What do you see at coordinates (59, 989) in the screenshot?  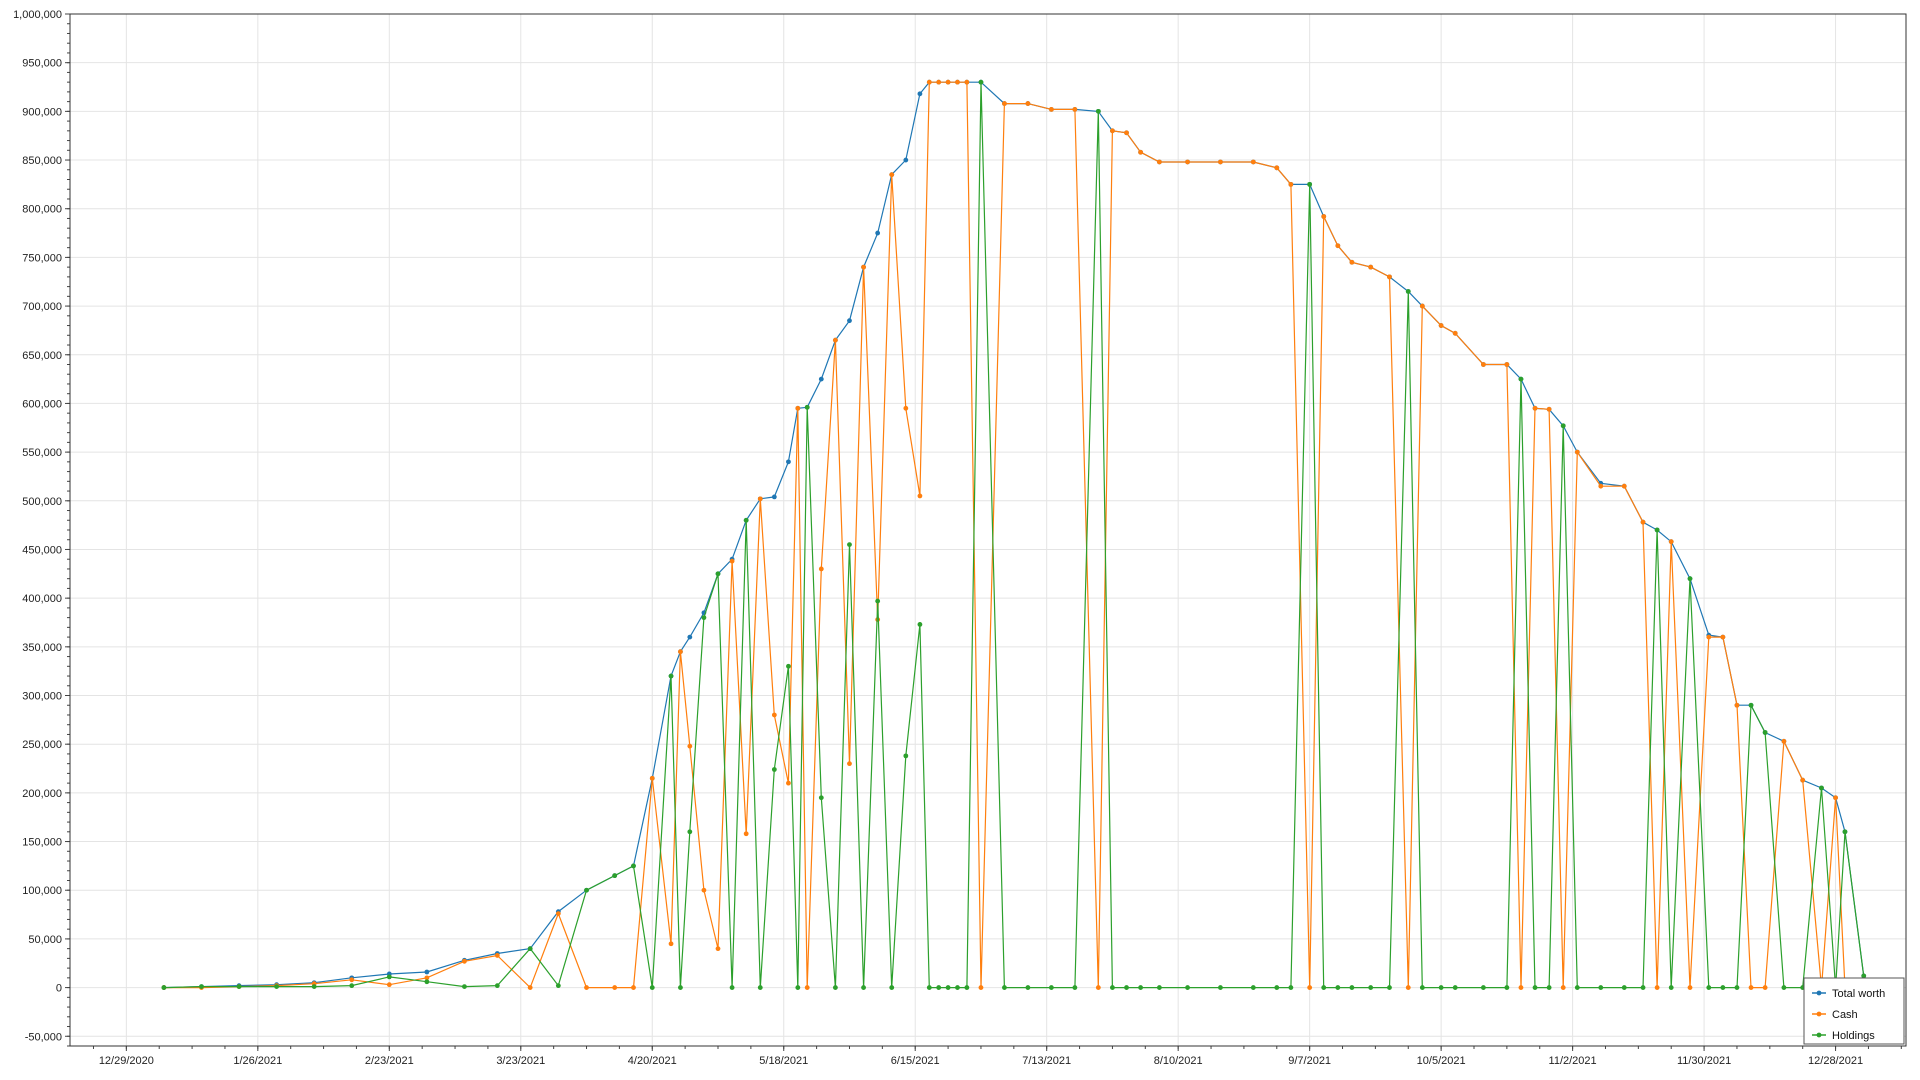 I see `y-tick-label: 0` at bounding box center [59, 989].